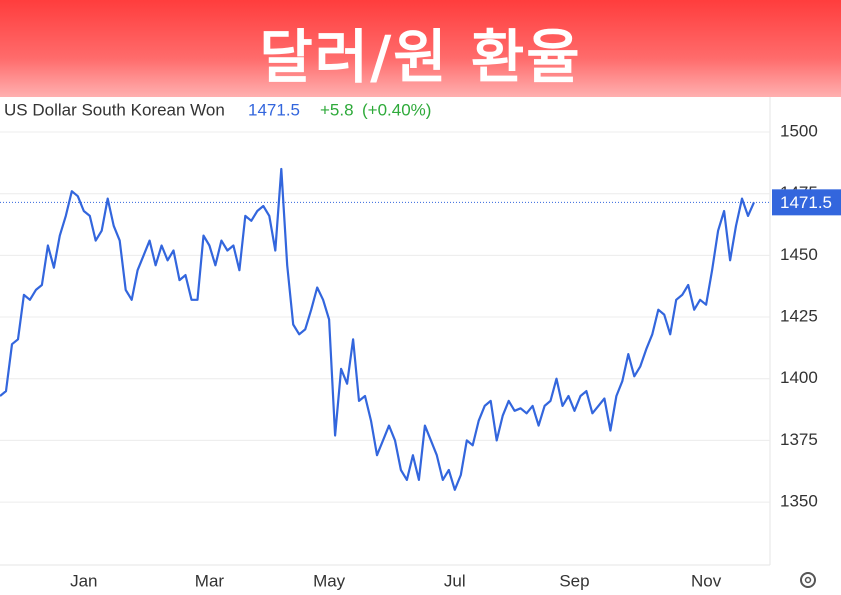 Image resolution: width=841 pixels, height=595 pixels. What do you see at coordinates (799, 131) in the screenshot?
I see `y-tick-label: 1500` at bounding box center [799, 131].